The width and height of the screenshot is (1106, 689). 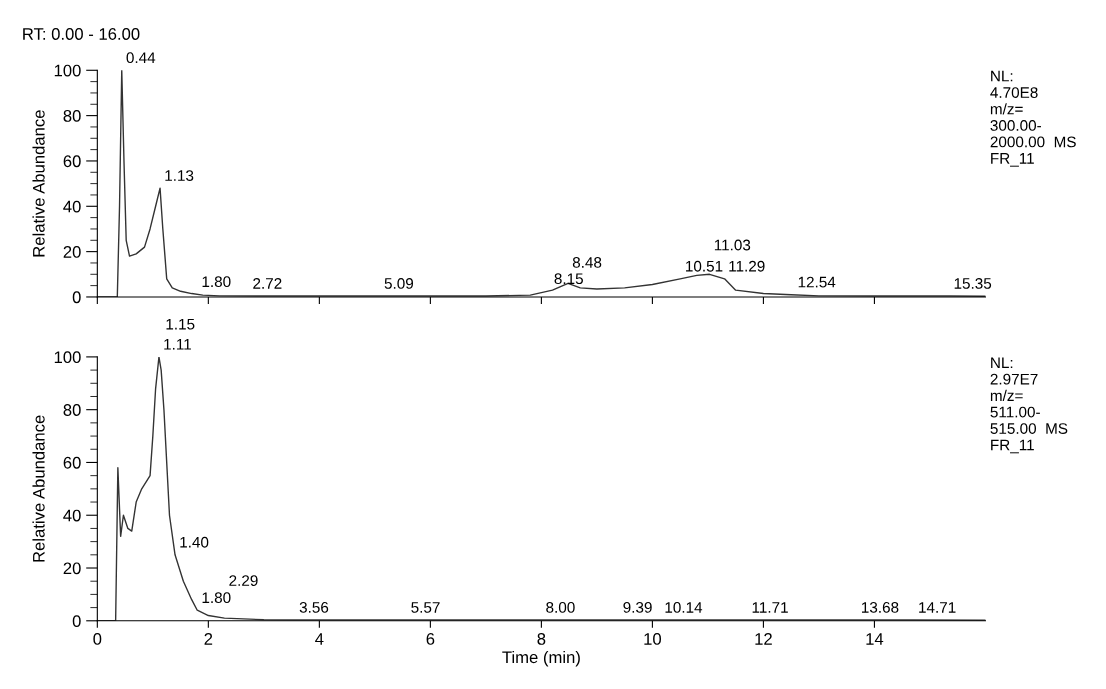 What do you see at coordinates (141, 58) in the screenshot?
I see `annotation: 0.44` at bounding box center [141, 58].